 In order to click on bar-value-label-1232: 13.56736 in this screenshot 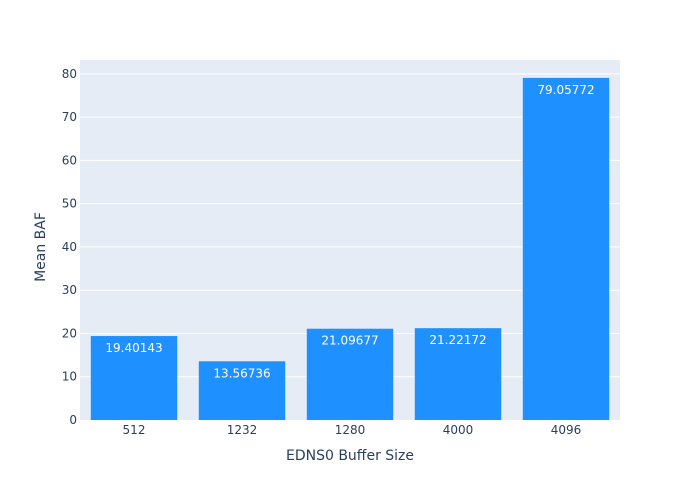, I will do `click(241, 373)`.